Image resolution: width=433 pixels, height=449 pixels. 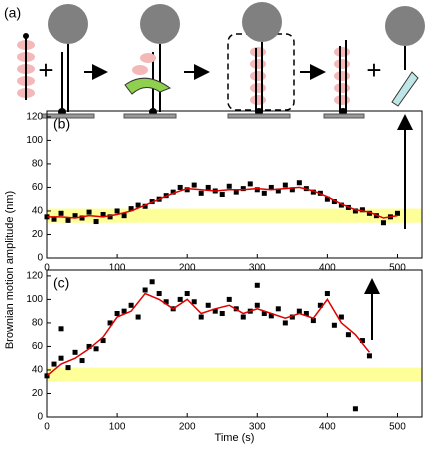 What do you see at coordinates (61, 283) in the screenshot?
I see `panel-label: (c)` at bounding box center [61, 283].